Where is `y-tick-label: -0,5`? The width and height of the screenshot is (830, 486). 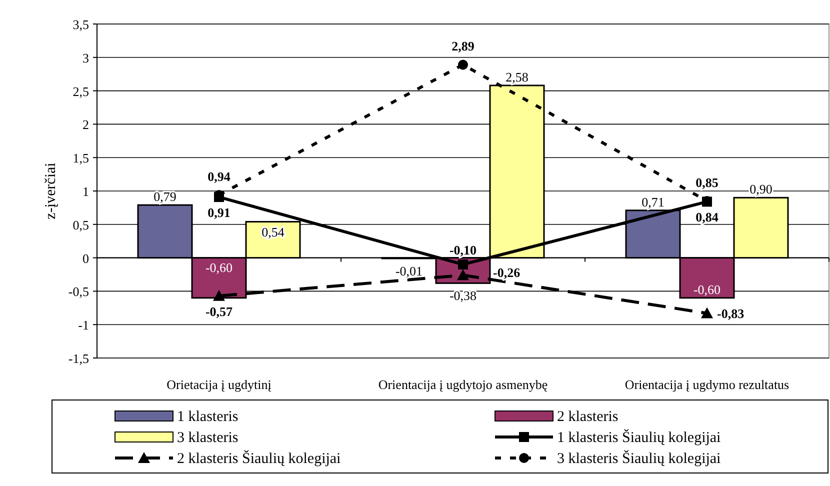
y-tick-label: -0,5 is located at coordinates (78, 292).